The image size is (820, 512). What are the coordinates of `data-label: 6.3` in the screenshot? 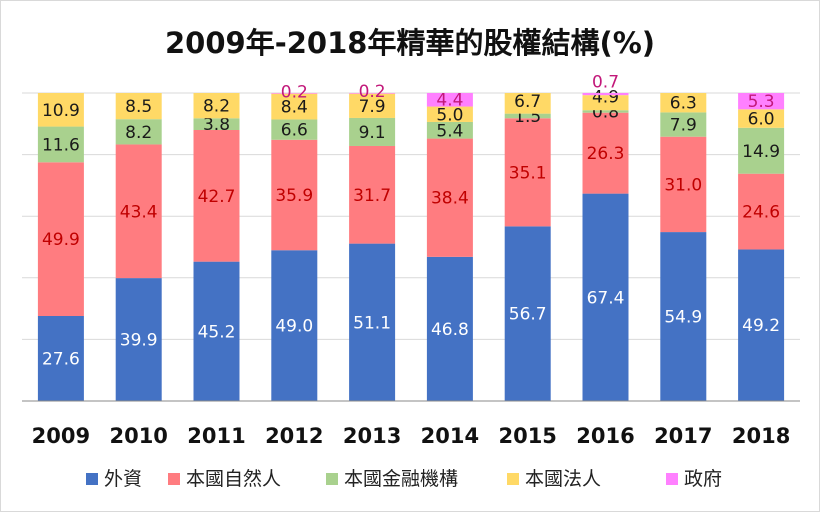 It's located at (683, 104).